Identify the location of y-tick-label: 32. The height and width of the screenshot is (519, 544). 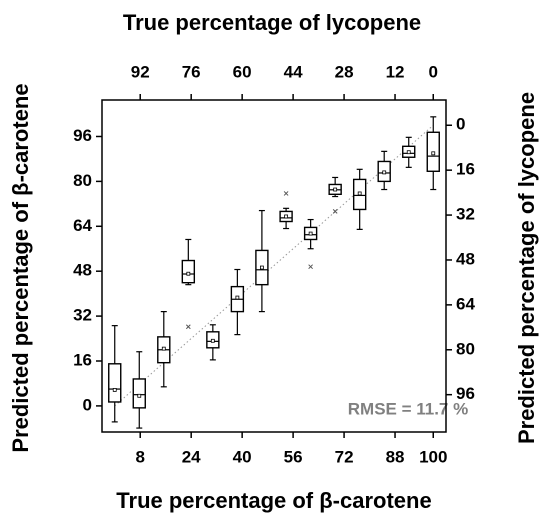
(82, 315).